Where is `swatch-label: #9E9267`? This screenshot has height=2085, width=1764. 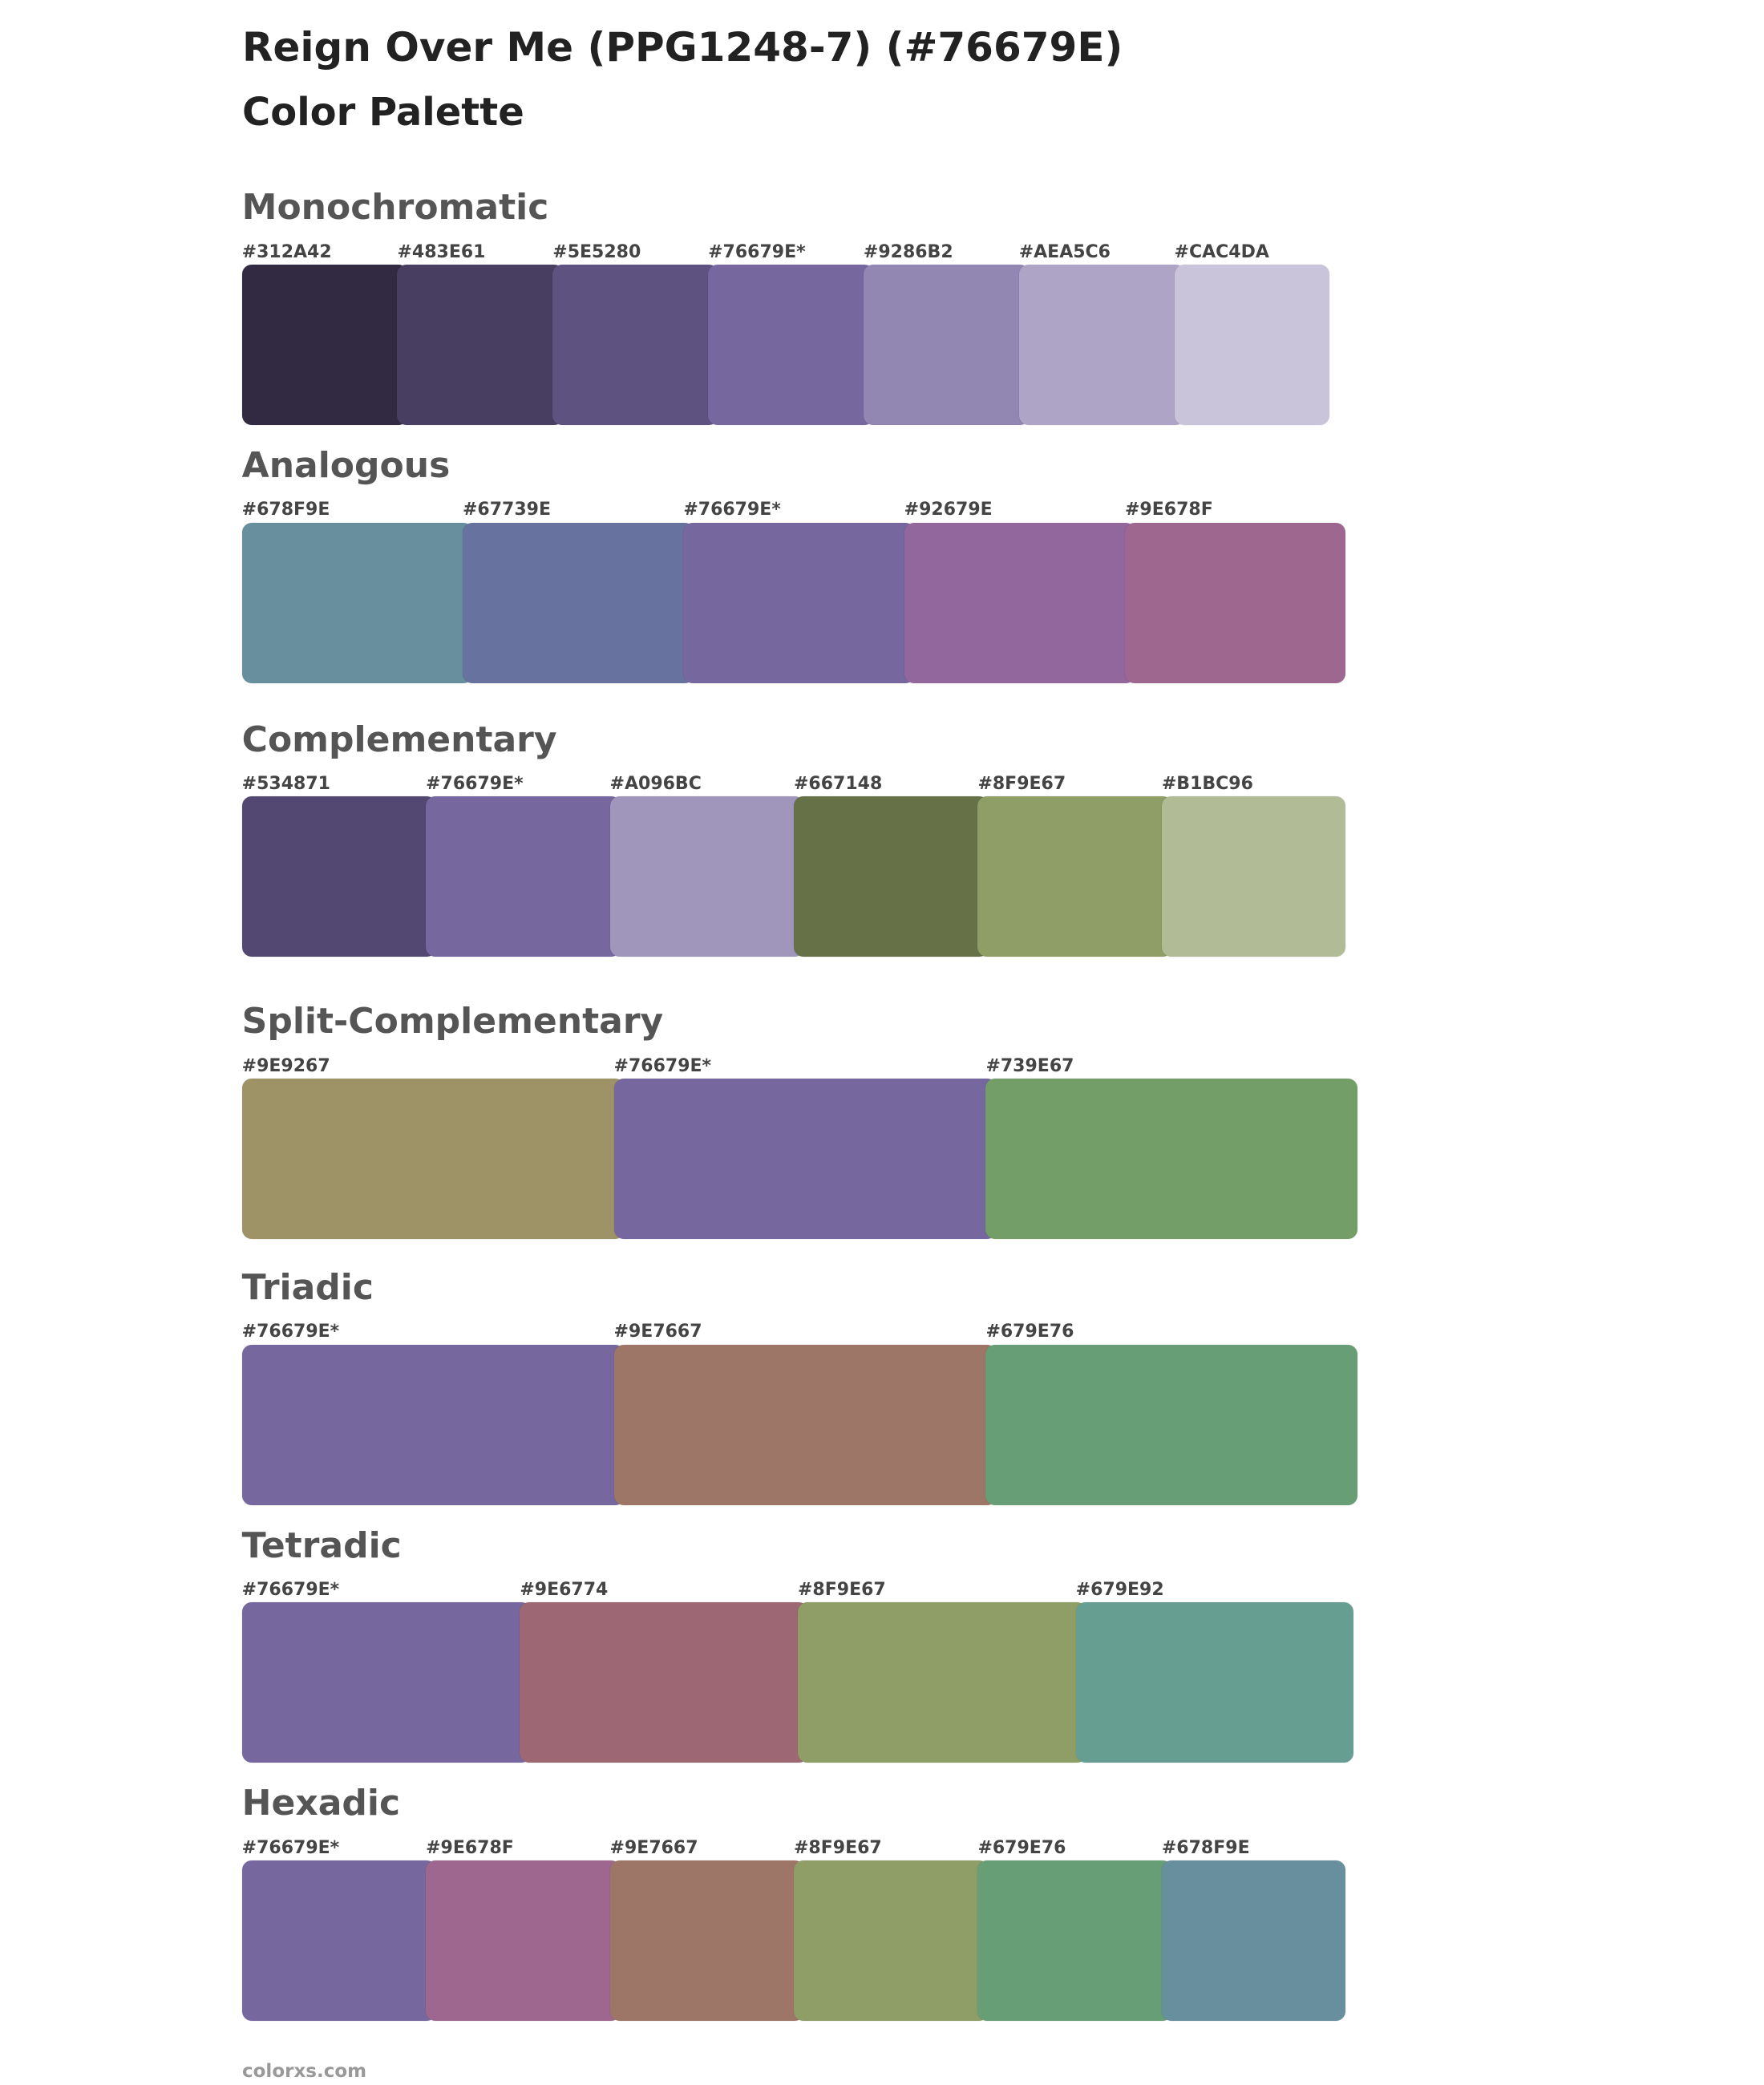 swatch-label: #9E9267 is located at coordinates (285, 1065).